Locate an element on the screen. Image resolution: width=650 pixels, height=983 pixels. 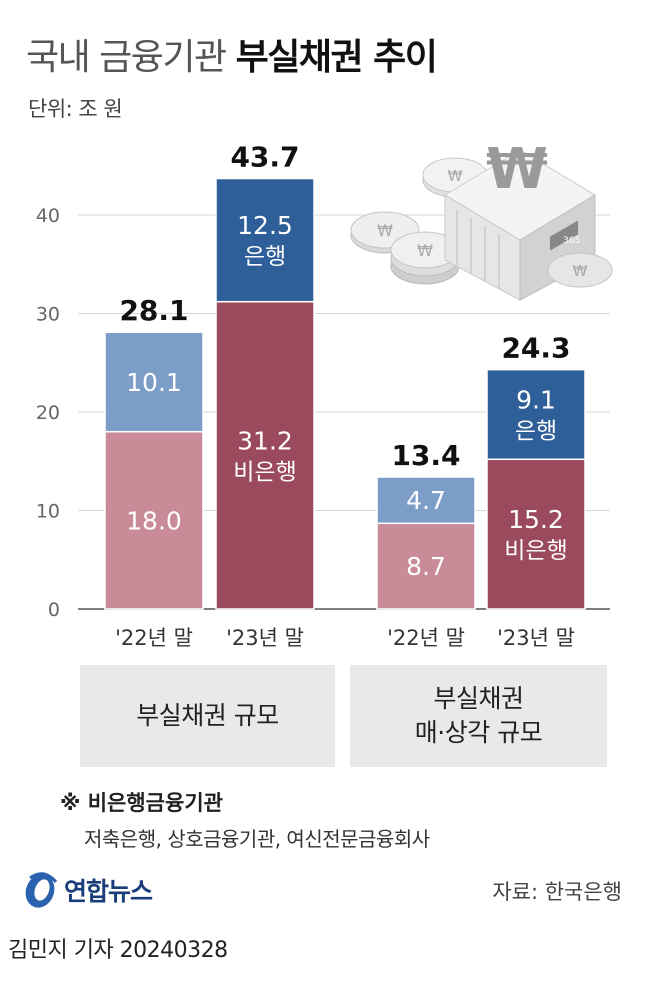
title-bold: 부실채권 추이 is located at coordinates (336, 57).